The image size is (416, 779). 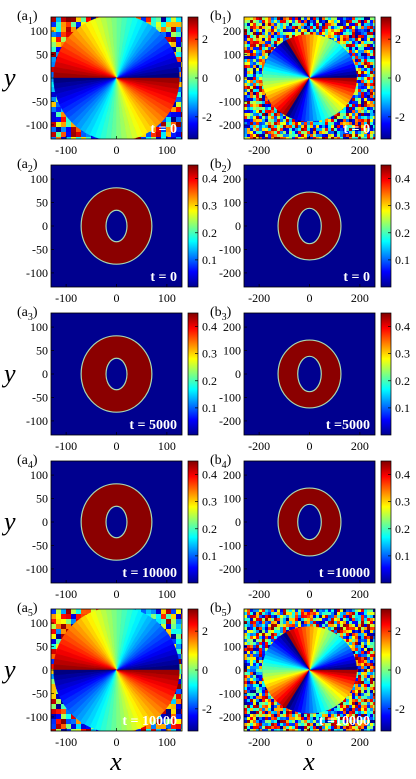 What do you see at coordinates (221, 18) in the screenshot?
I see `panel-label: (b1)` at bounding box center [221, 18].